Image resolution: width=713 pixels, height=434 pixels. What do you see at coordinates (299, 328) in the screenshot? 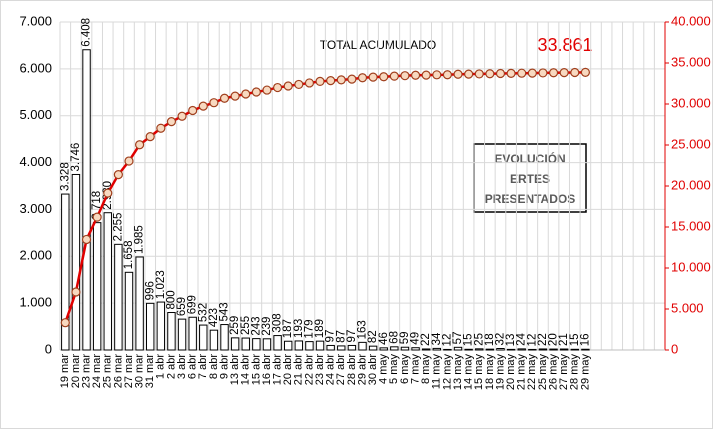
I see `data-label: 193` at bounding box center [299, 328].